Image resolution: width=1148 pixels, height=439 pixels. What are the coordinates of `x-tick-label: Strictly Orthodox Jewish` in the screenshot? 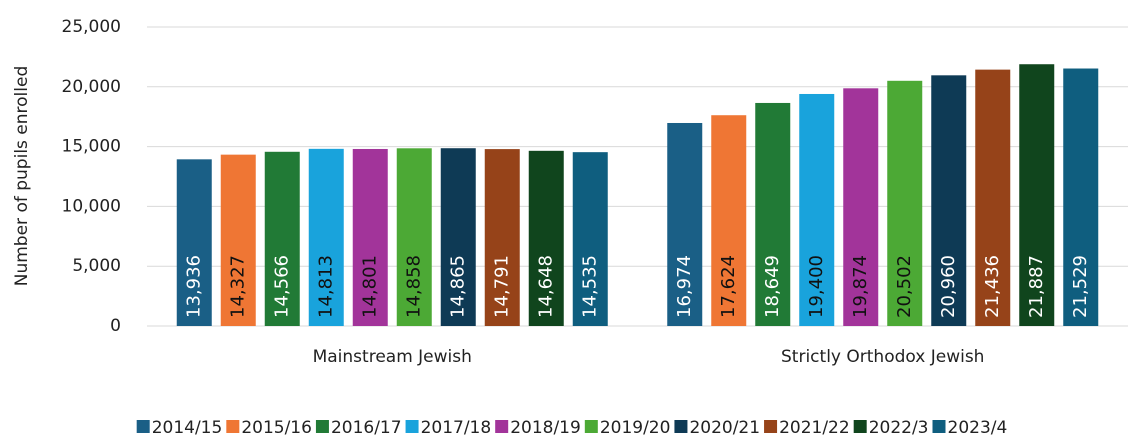 It's located at (882, 357).